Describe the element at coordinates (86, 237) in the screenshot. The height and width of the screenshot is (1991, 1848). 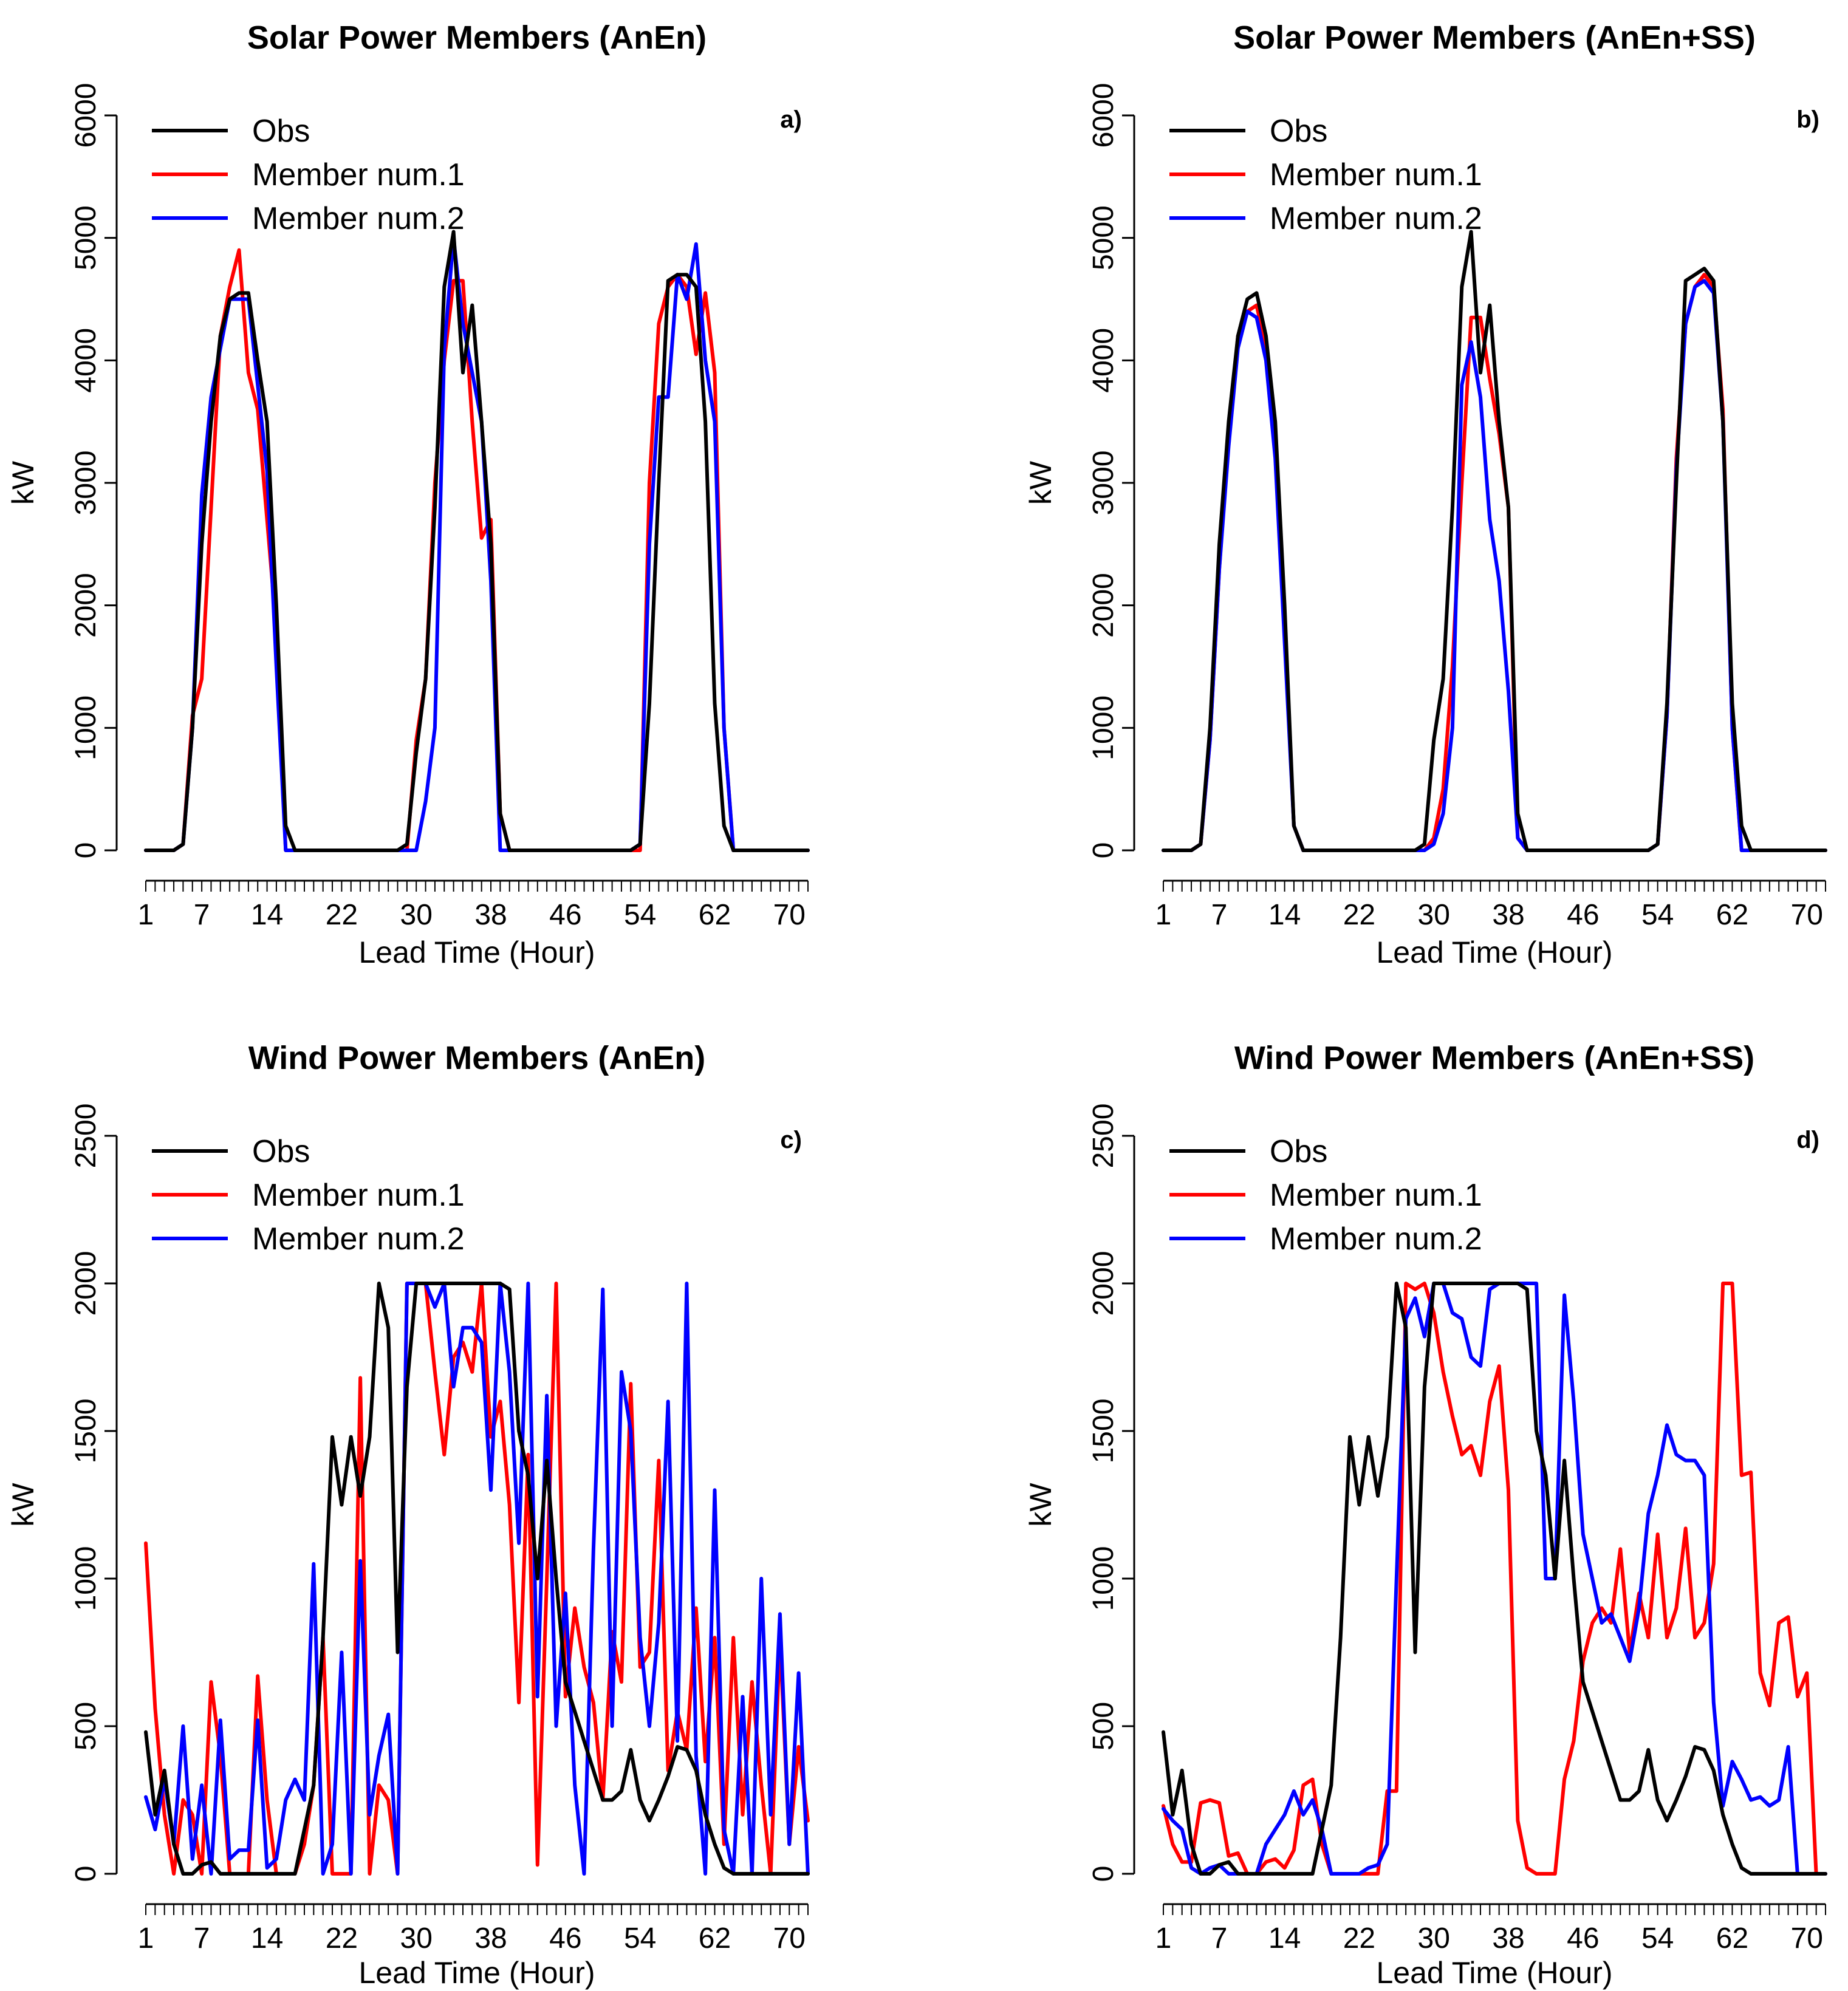
I see `y-tick-label: 5000` at that location.